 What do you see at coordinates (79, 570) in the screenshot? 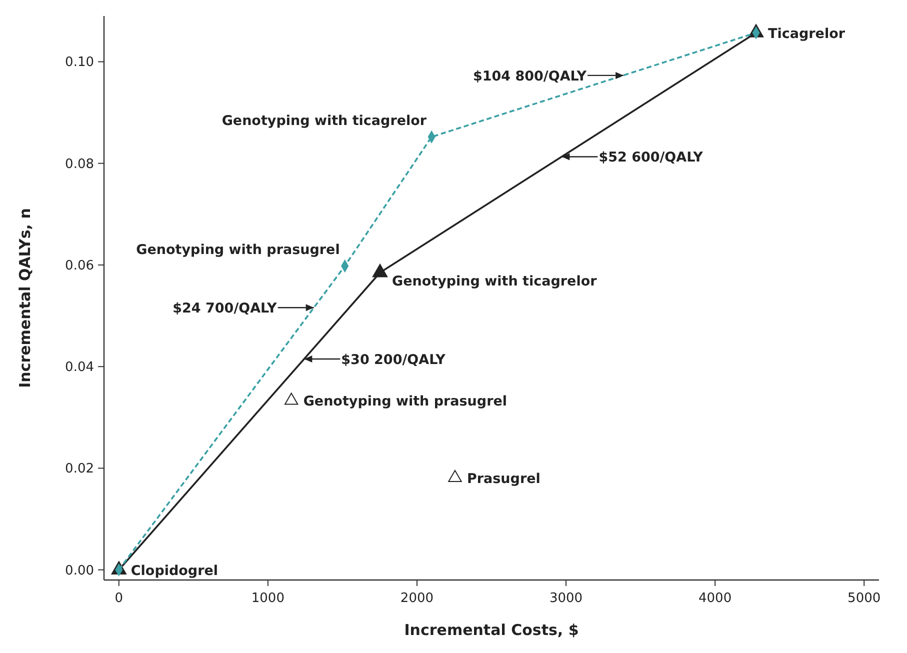
I see `y-tick-label: 0.00` at bounding box center [79, 570].